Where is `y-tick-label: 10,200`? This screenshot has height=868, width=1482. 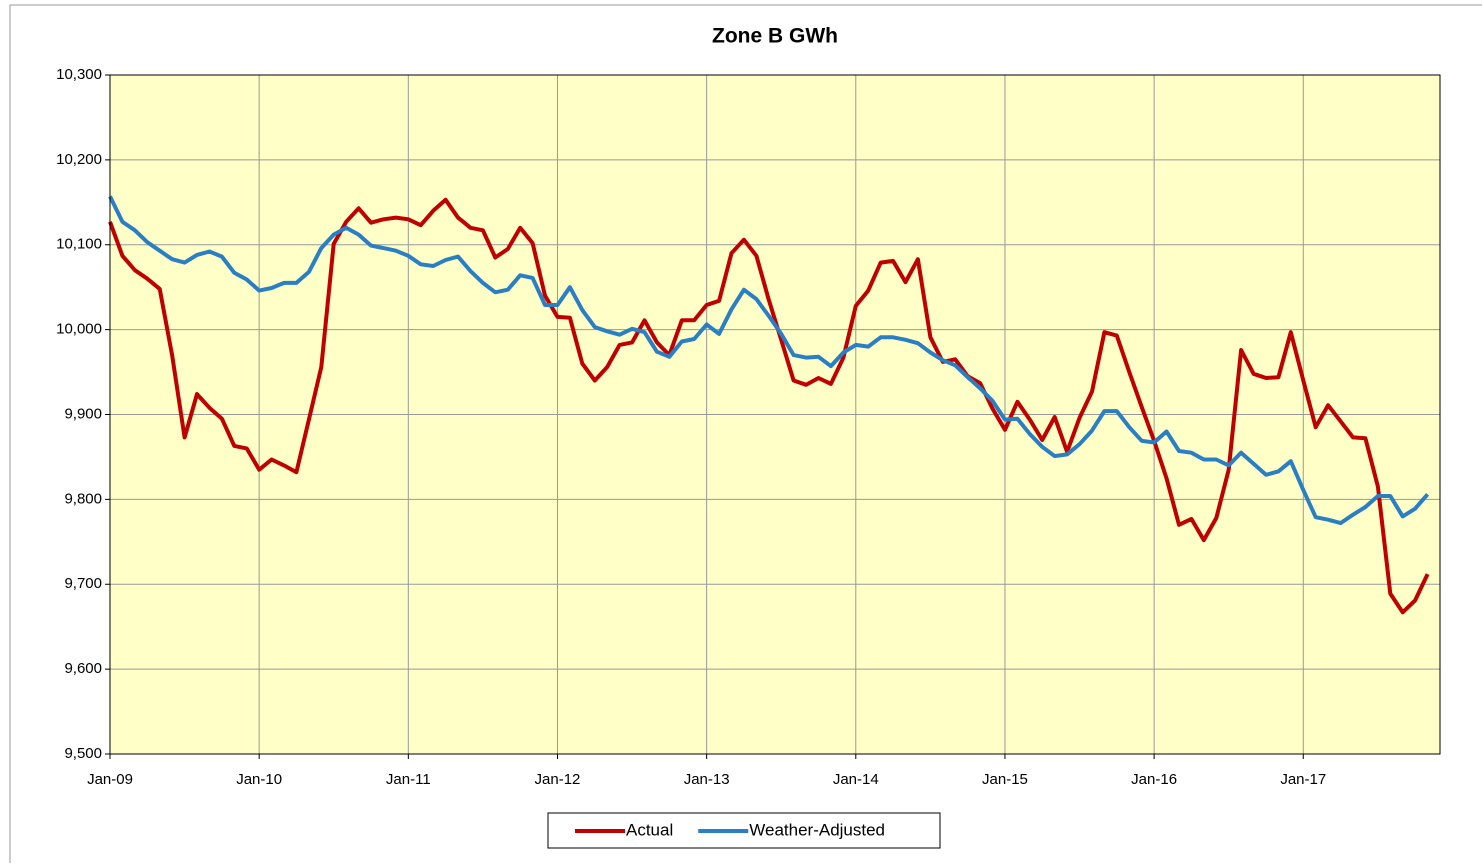 y-tick-label: 10,200 is located at coordinates (79, 159).